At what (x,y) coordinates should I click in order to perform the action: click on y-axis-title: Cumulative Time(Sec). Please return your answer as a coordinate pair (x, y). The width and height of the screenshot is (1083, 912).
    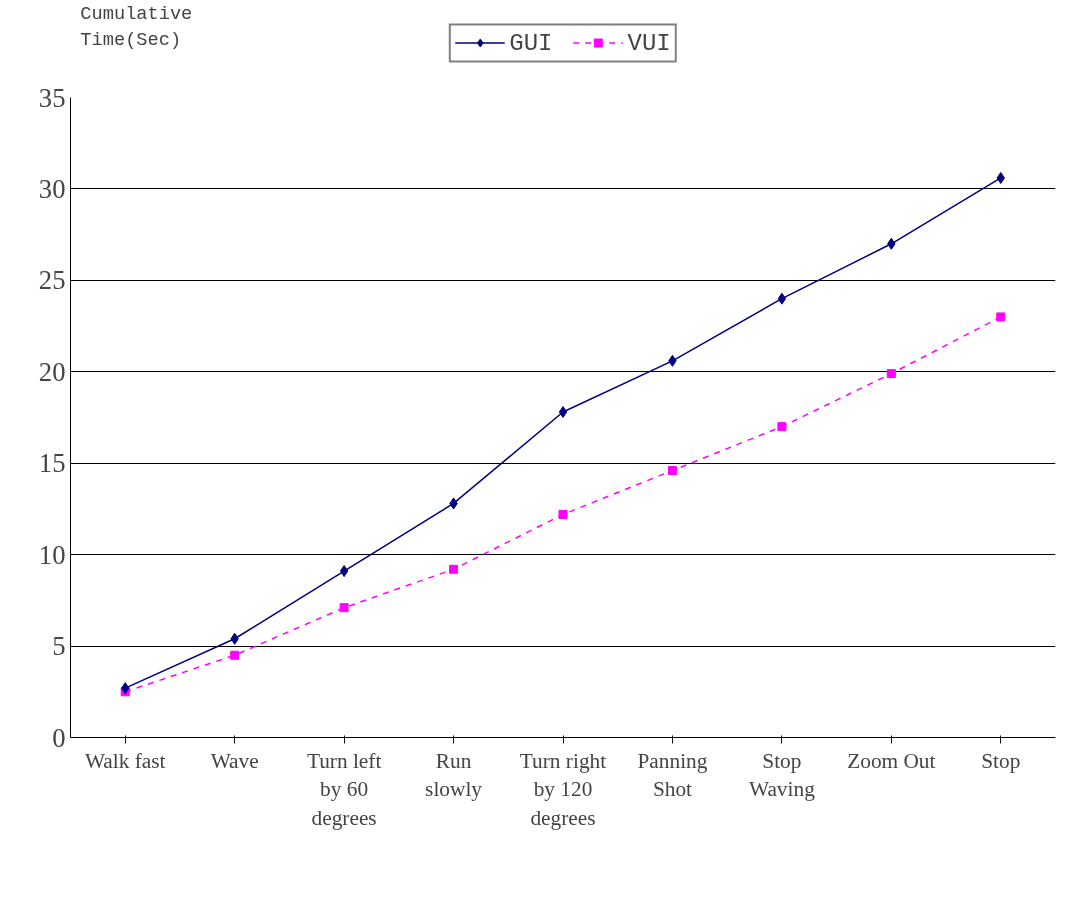
    Looking at the image, I should click on (136, 27).